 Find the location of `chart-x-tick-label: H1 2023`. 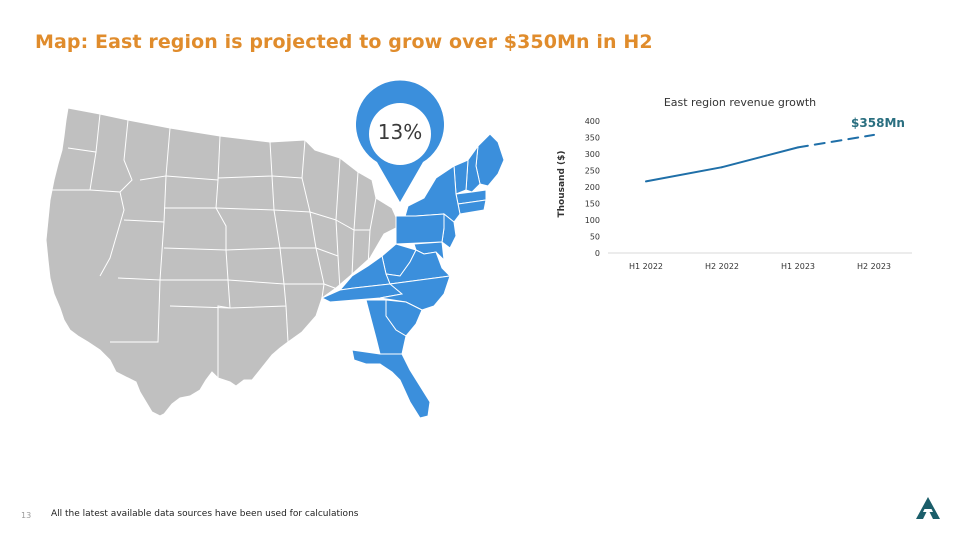

chart-x-tick-label: H1 2023 is located at coordinates (798, 266).